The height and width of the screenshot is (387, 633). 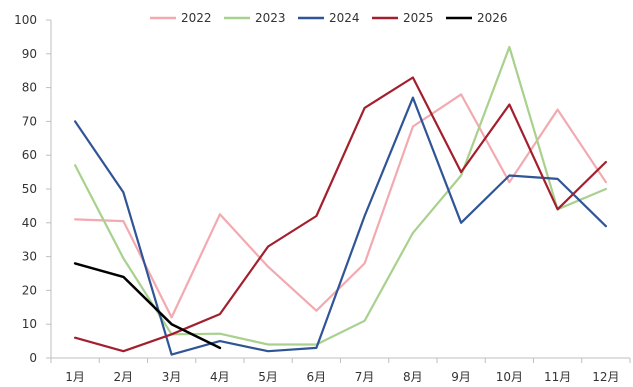 What do you see at coordinates (29, 155) in the screenshot?
I see `y-tick-label: 60` at bounding box center [29, 155].